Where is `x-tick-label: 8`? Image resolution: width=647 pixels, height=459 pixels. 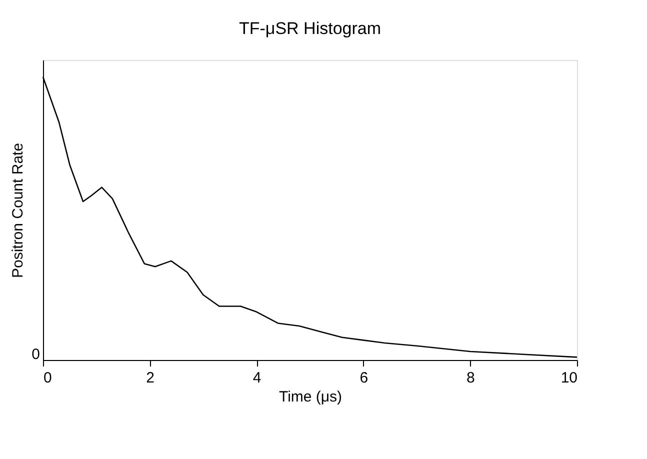 x-tick-label: 8 is located at coordinates (470, 378).